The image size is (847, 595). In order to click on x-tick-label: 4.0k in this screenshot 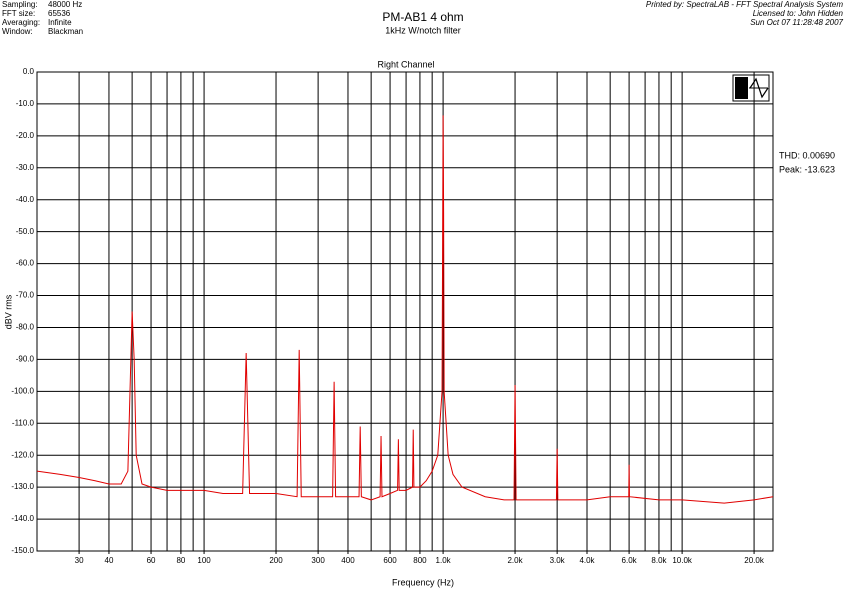, I will do `click(587, 560)`.